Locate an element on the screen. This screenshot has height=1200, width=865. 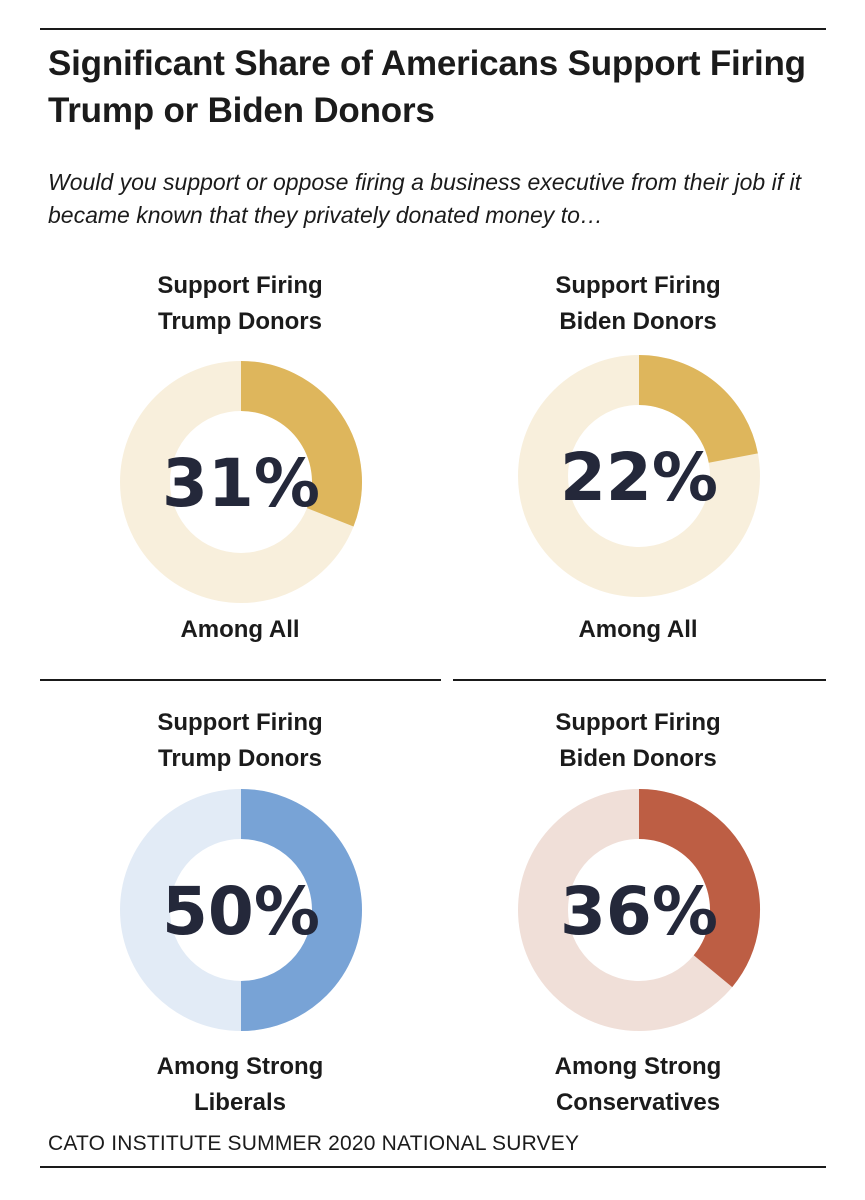
donut-chart: 22% is located at coordinates (639, 476).